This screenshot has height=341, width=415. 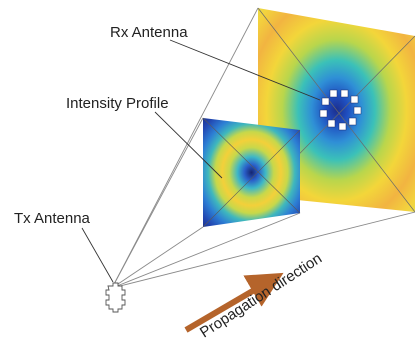 What do you see at coordinates (157, 257) in the screenshot?
I see `beam-line-mid` at bounding box center [157, 257].